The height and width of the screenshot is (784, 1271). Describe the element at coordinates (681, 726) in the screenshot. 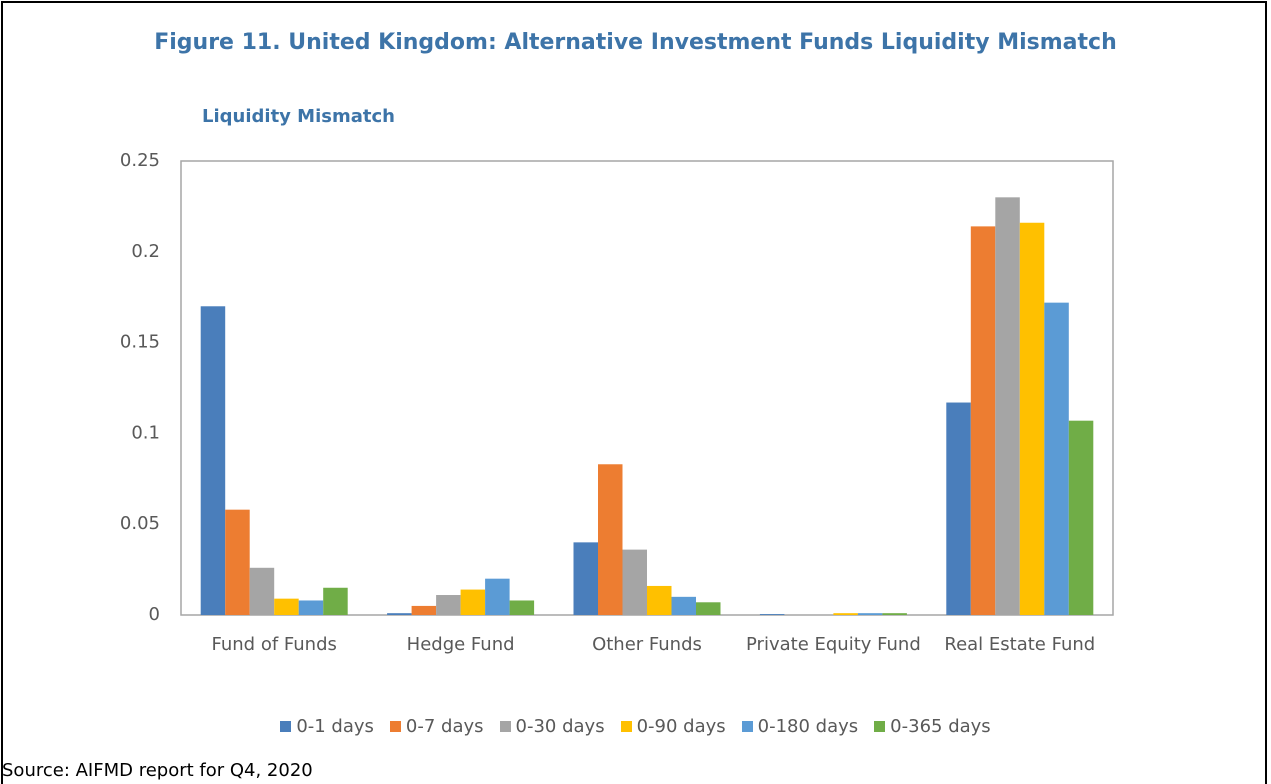

I see `legend-label: 0-90 days` at that location.